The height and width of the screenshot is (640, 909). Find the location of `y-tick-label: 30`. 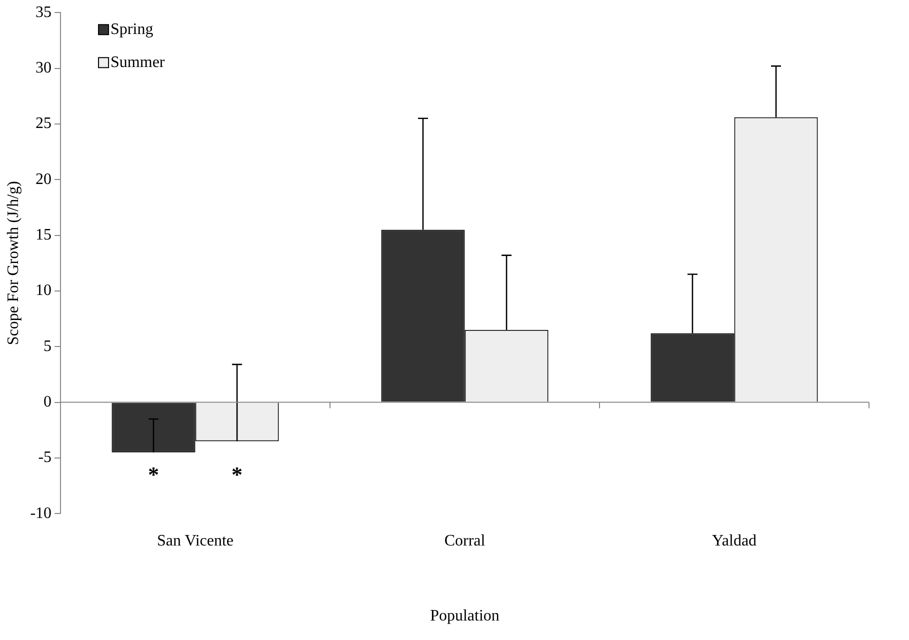

y-tick-label: 30 is located at coordinates (44, 67).